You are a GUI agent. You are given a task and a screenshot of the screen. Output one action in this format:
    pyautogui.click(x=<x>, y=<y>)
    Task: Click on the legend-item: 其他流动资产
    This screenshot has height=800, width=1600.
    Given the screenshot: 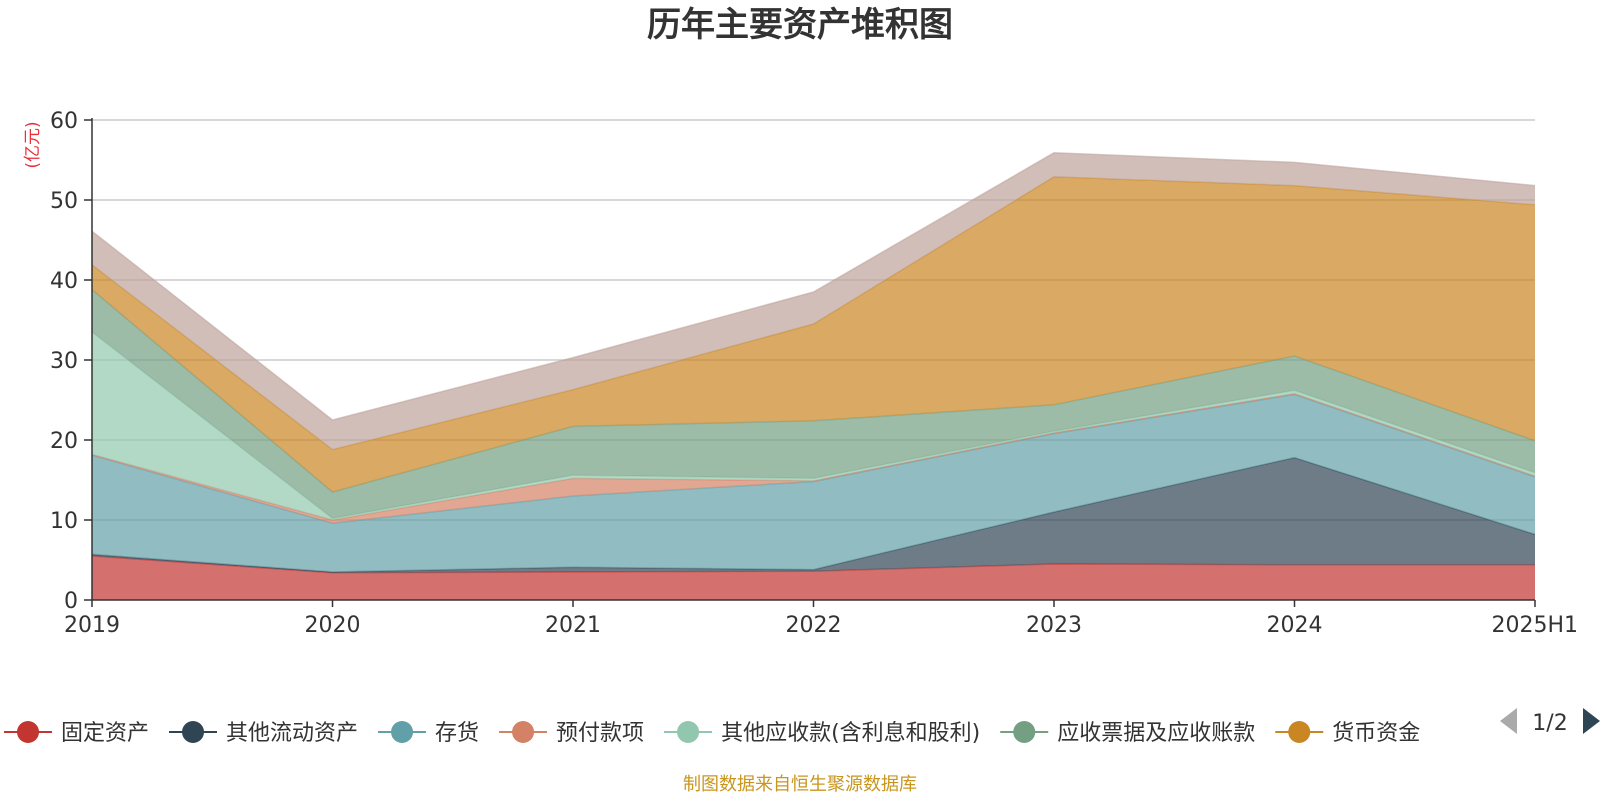 What is the action you would take?
    pyautogui.click(x=263, y=733)
    